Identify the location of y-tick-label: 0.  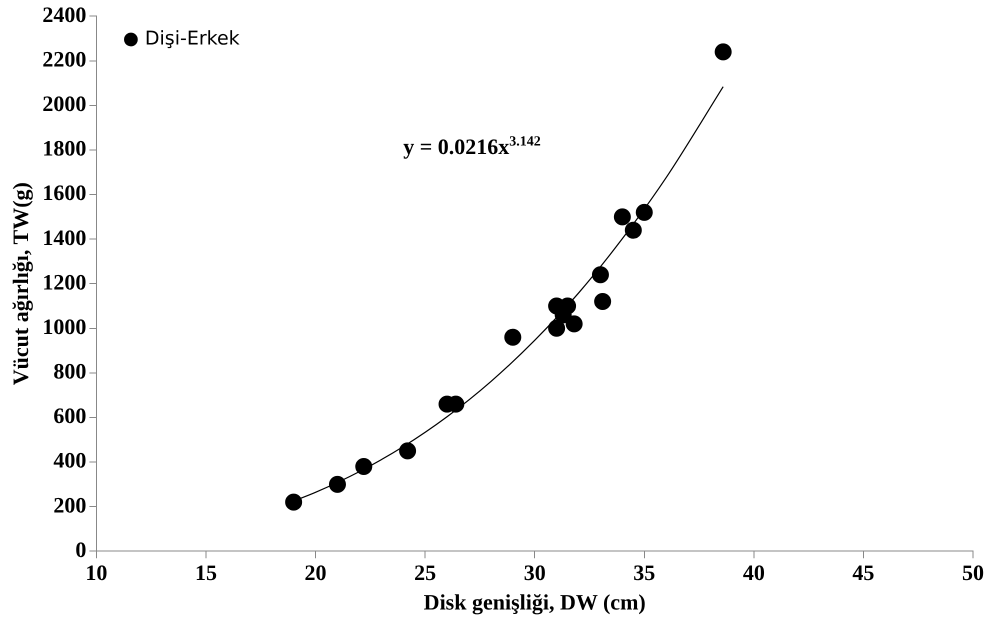
(80, 549).